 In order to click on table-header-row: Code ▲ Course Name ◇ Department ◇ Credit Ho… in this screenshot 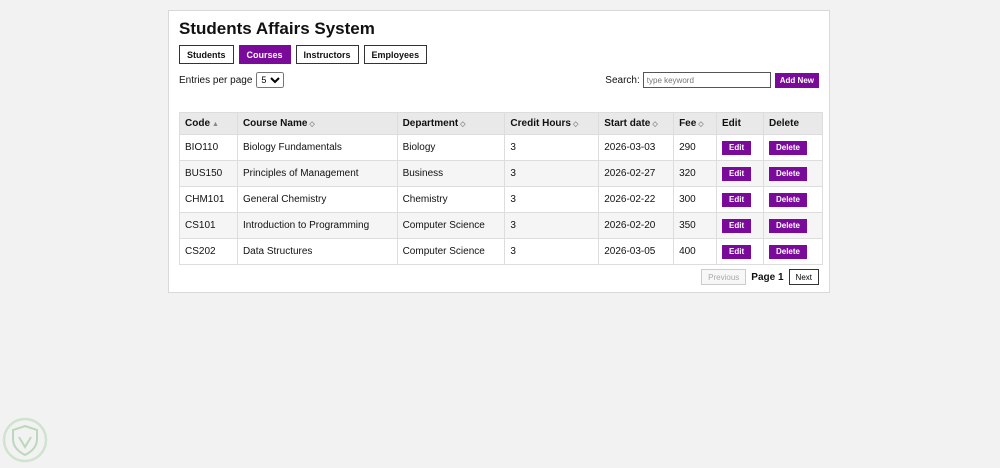, I will do `click(501, 123)`.